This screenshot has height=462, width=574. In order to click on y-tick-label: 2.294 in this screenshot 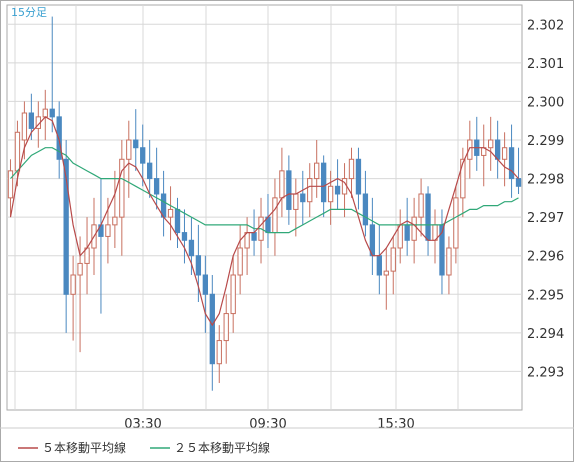, I will do `click(545, 334)`.